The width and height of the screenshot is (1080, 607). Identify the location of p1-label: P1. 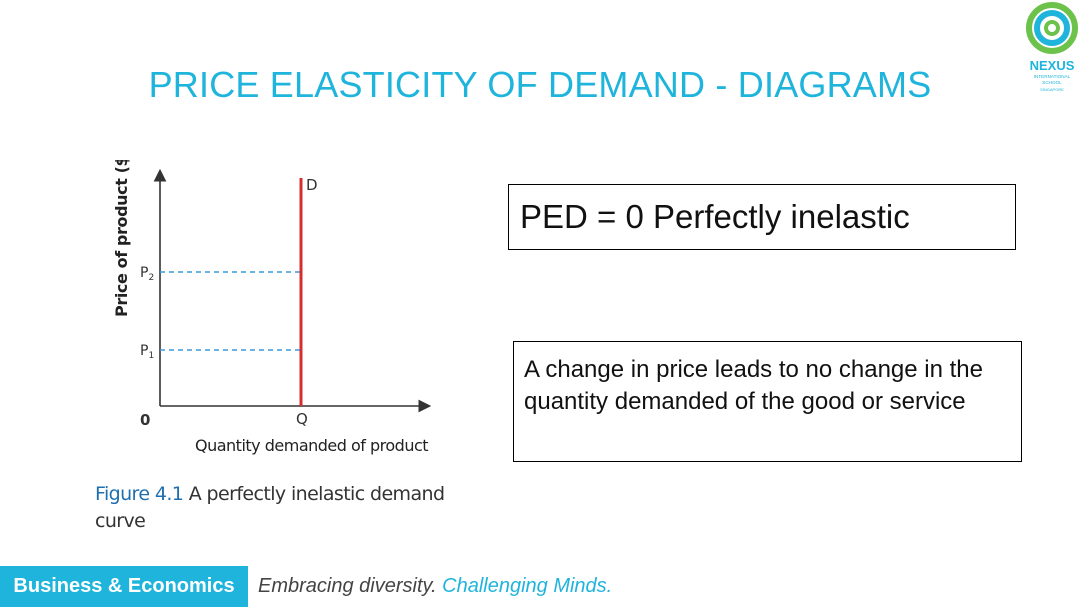
(147, 352).